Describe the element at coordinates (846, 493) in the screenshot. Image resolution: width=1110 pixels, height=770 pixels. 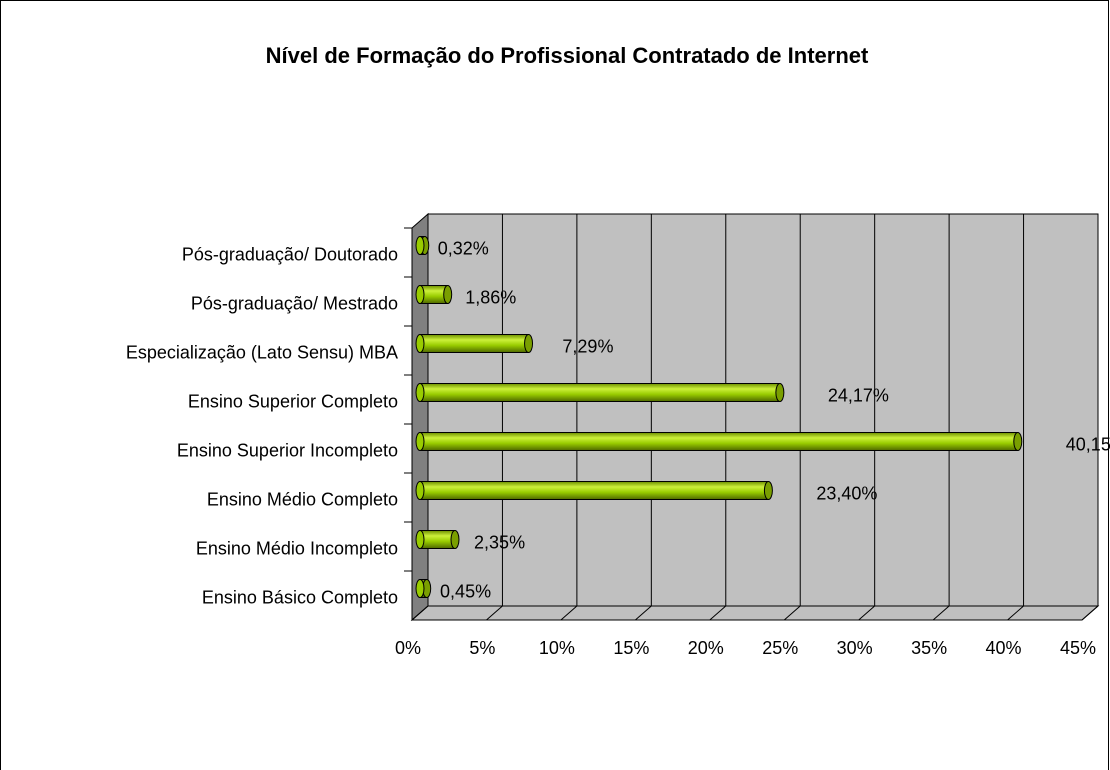
I see `value-label: 23,40%` at that location.